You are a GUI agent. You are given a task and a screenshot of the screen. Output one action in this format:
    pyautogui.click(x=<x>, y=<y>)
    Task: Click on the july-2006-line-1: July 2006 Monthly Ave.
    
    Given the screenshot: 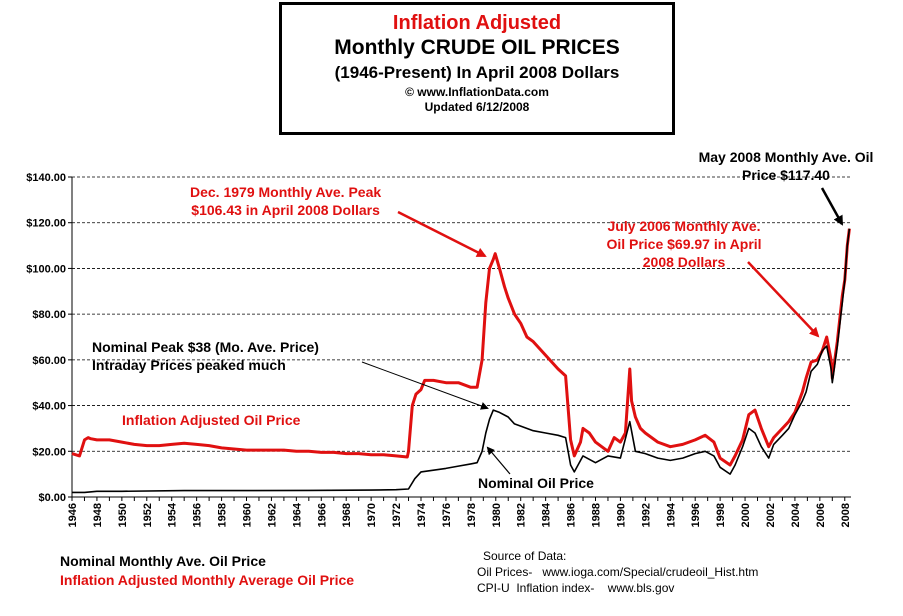 What is the action you would take?
    pyautogui.click(x=684, y=226)
    